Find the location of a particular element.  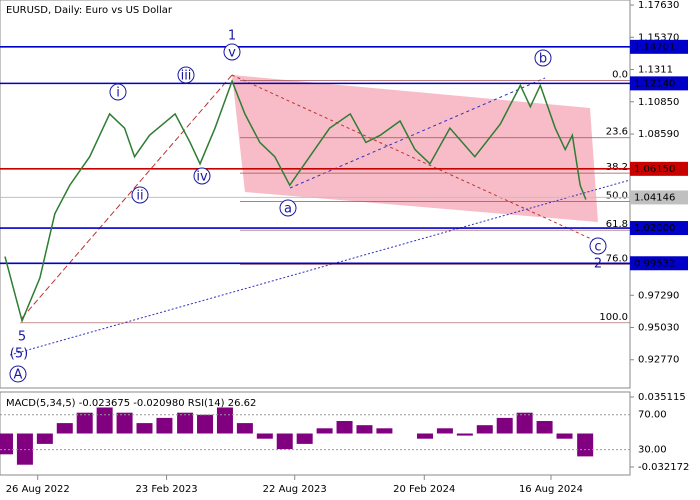

wave-label: a is located at coordinates (288, 209).